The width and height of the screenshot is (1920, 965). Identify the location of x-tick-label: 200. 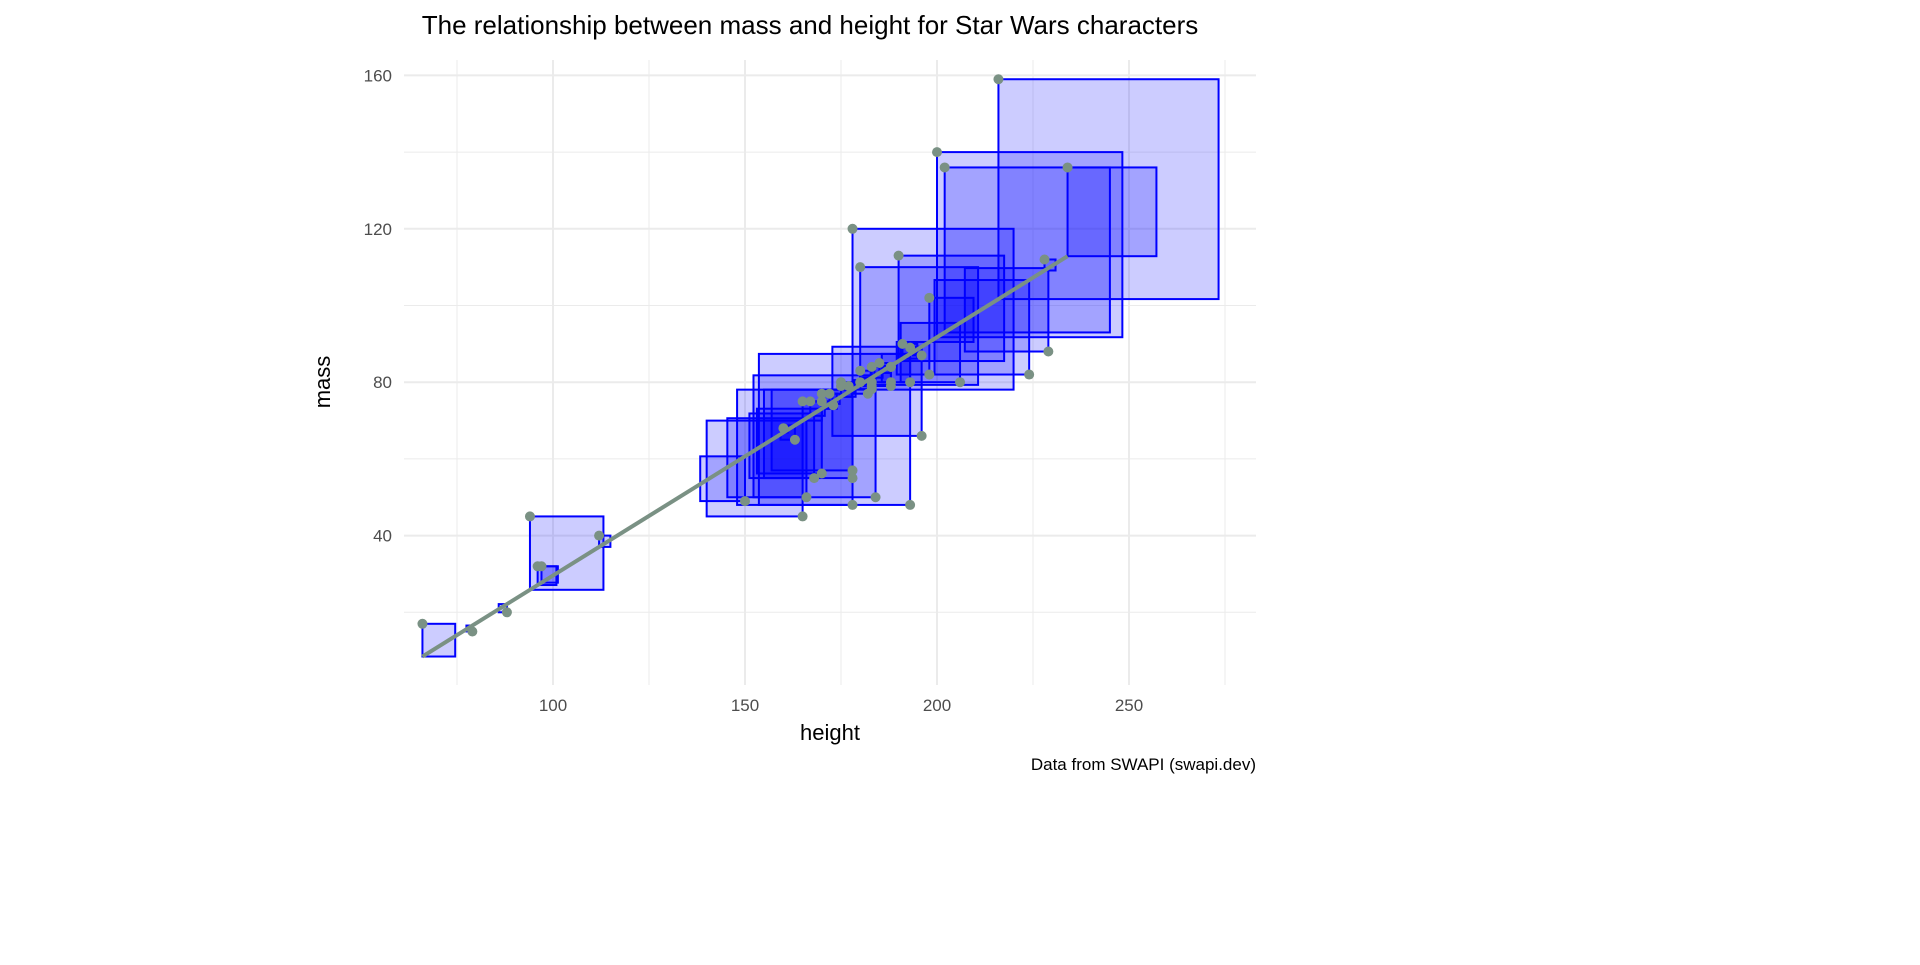
(937, 705).